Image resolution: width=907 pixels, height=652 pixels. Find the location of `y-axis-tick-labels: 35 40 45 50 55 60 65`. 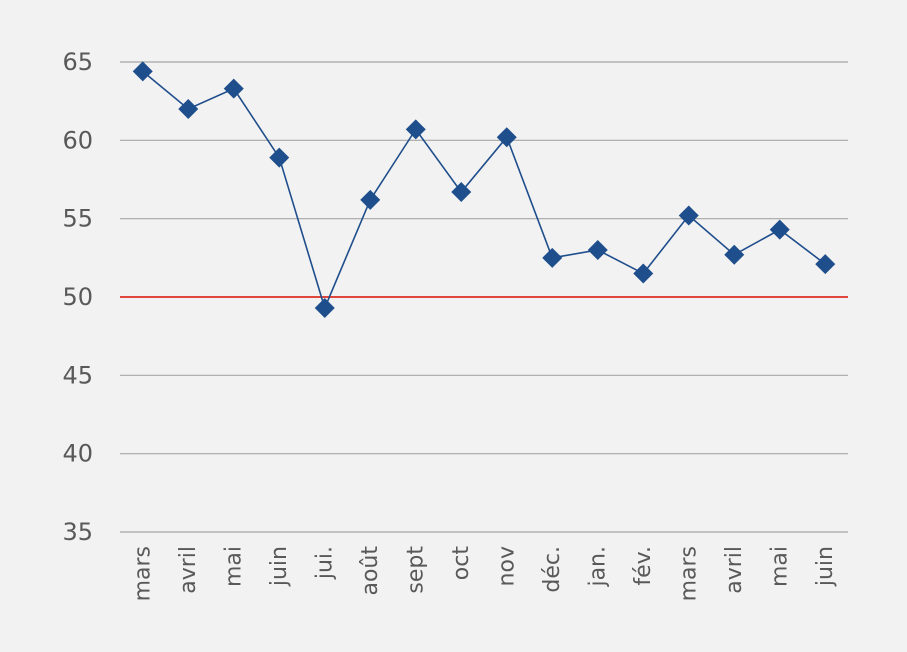

y-axis-tick-labels: 35 40 45 50 55 60 65 is located at coordinates (77, 297).